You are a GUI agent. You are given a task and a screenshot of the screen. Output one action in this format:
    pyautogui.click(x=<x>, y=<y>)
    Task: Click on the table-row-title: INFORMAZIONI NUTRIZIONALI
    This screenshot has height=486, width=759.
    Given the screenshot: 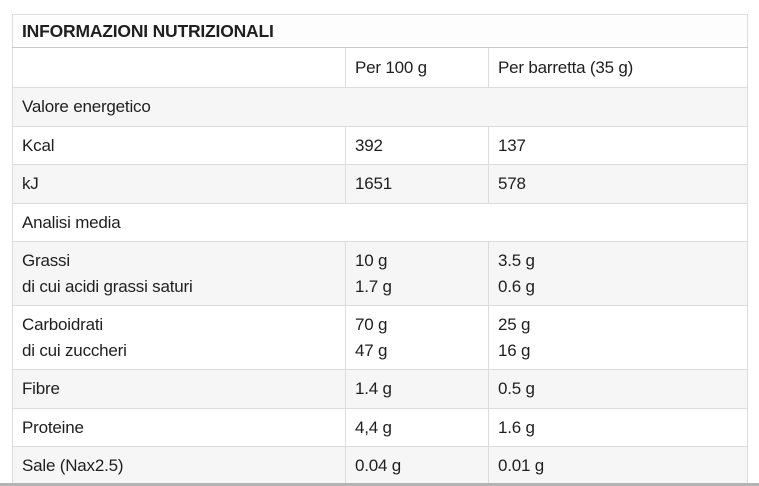 What is the action you would take?
    pyautogui.click(x=380, y=31)
    